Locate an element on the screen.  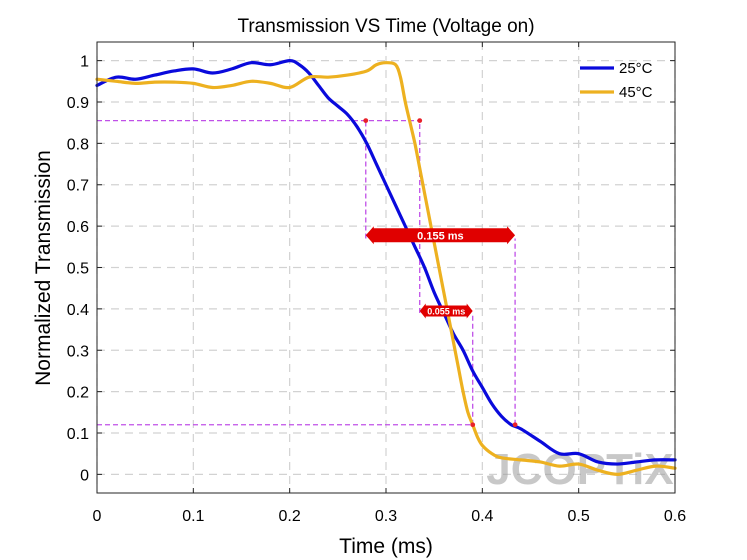
callouts: 0.155 ms 0.055 ms is located at coordinates (440, 272).